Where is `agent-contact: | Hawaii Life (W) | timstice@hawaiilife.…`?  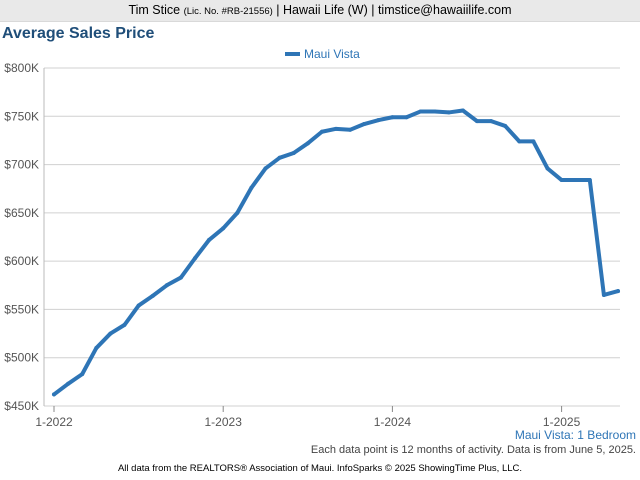 agent-contact: | Hawaii Life (W) | timstice@hawaiilife.… is located at coordinates (394, 10).